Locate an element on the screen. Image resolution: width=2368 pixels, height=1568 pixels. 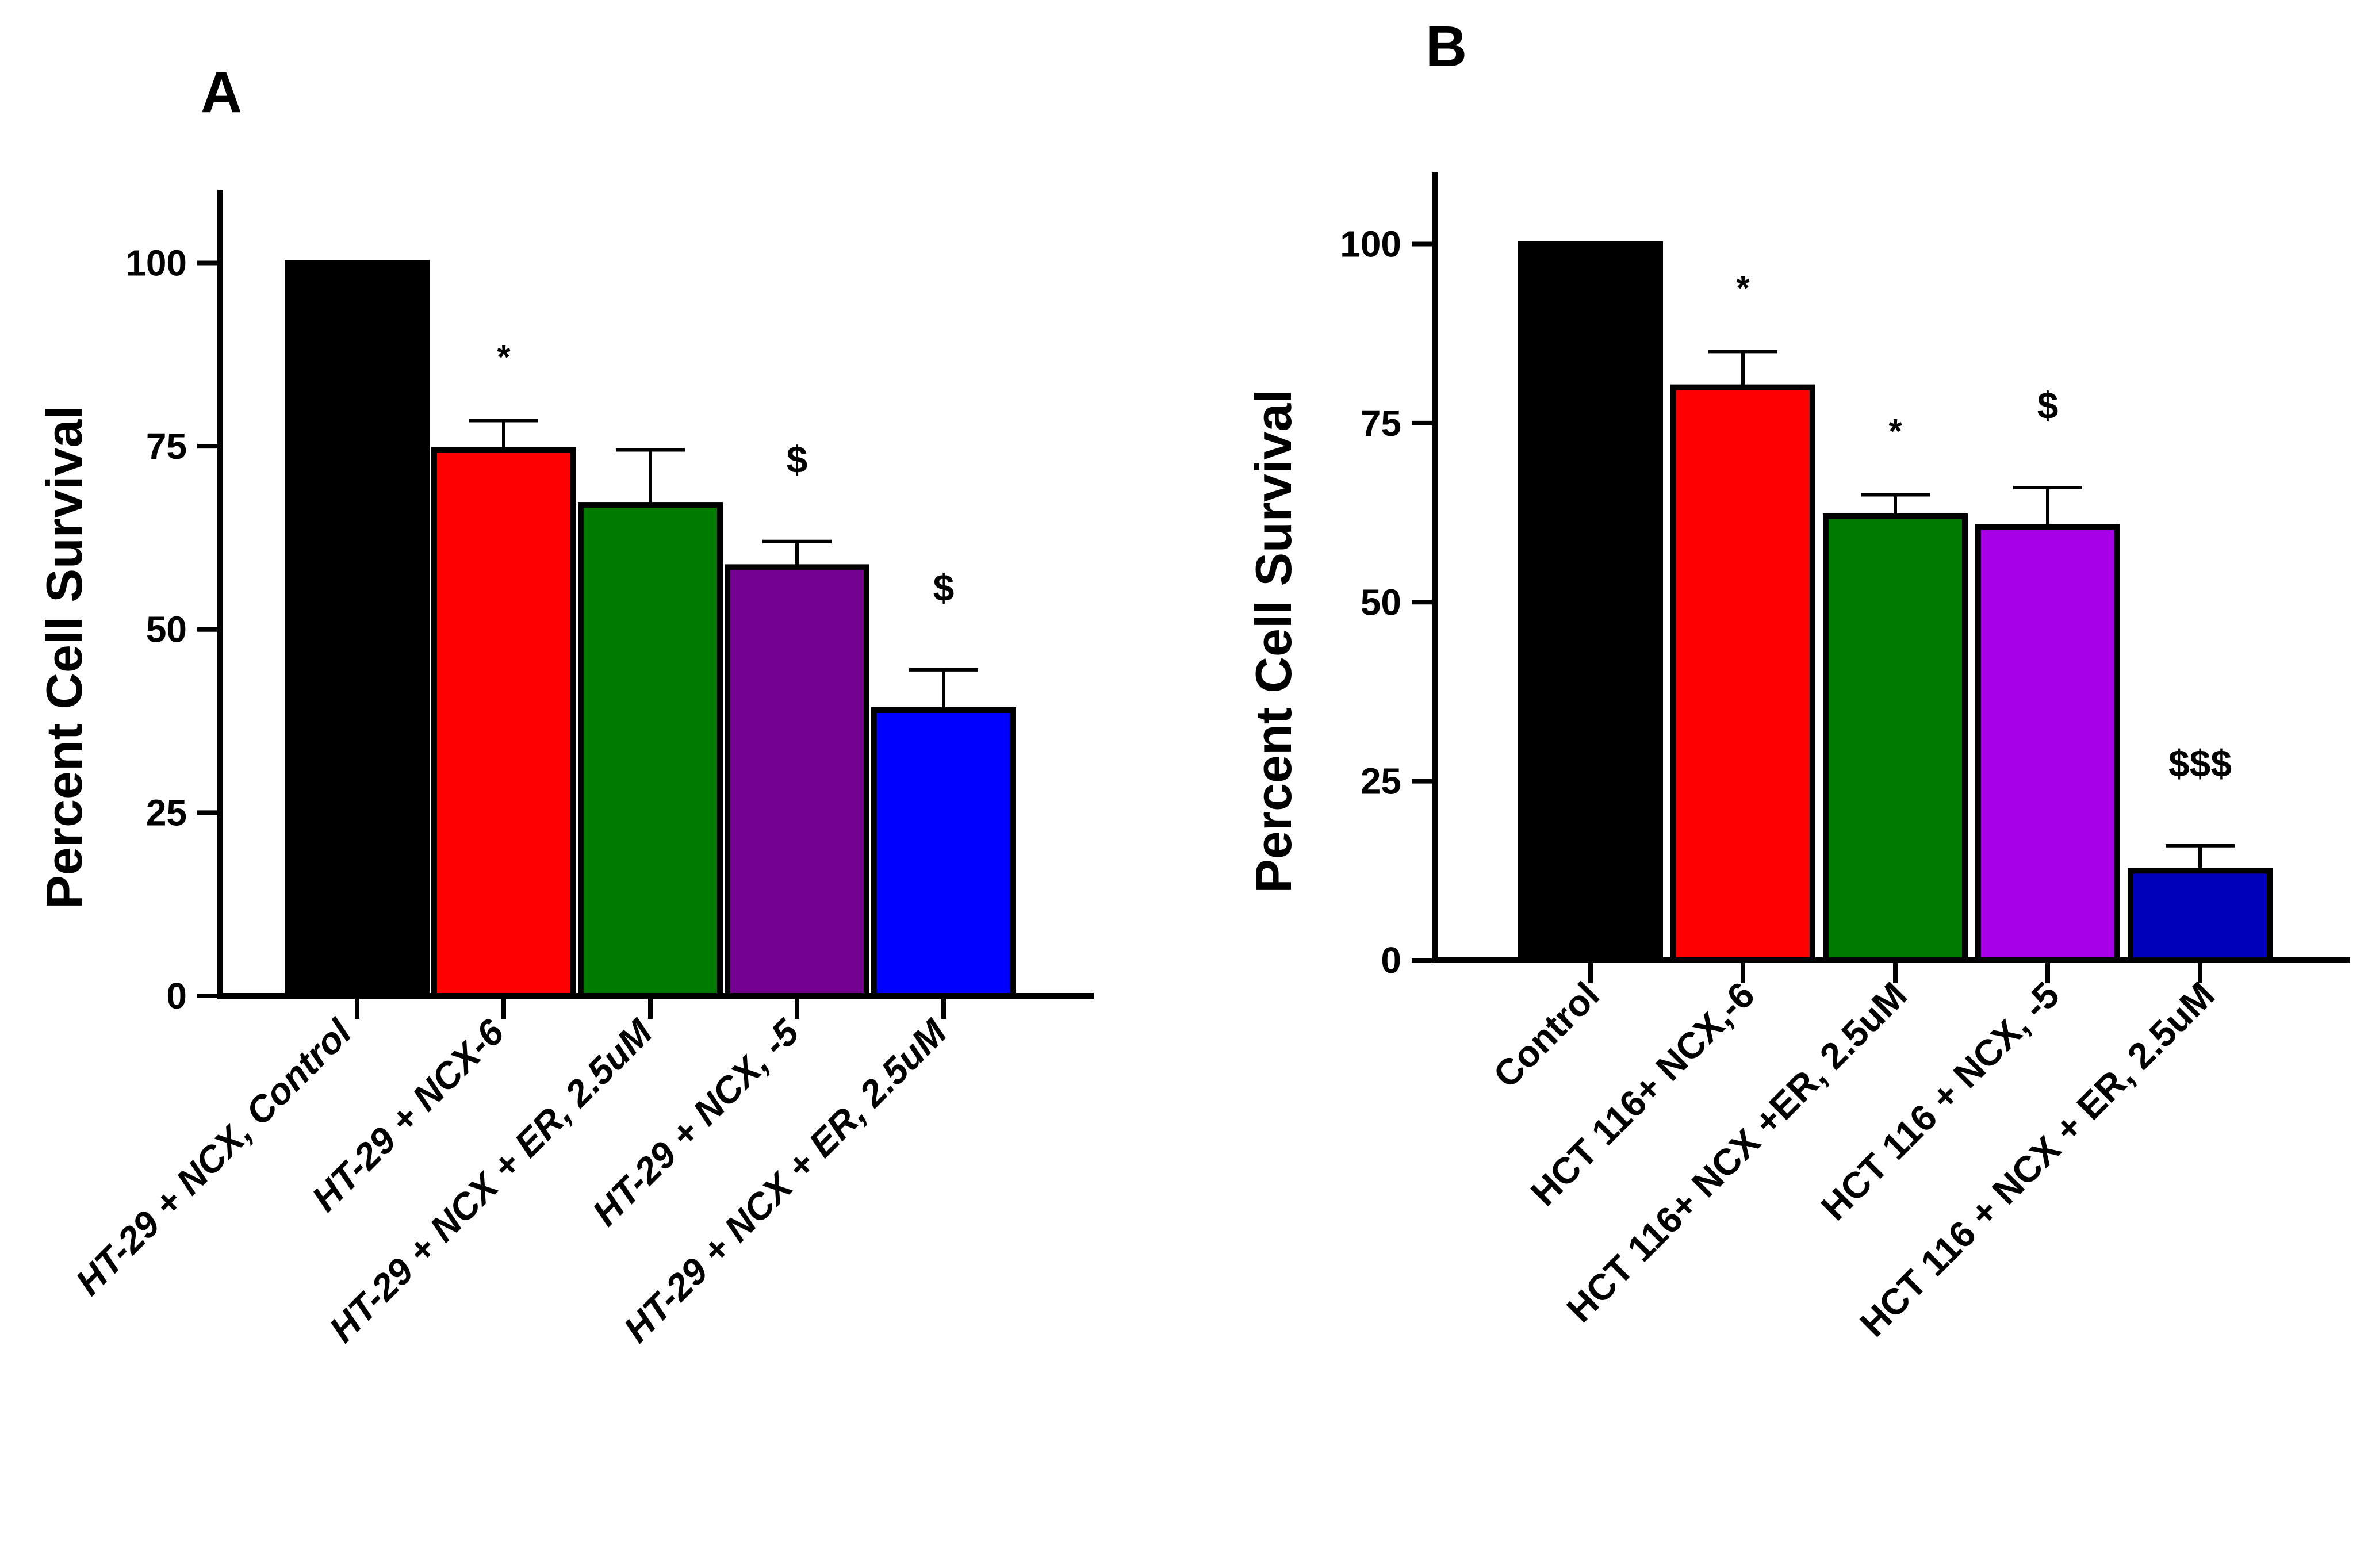
panel-b-category-label: Control is located at coordinates (1546, 1035).